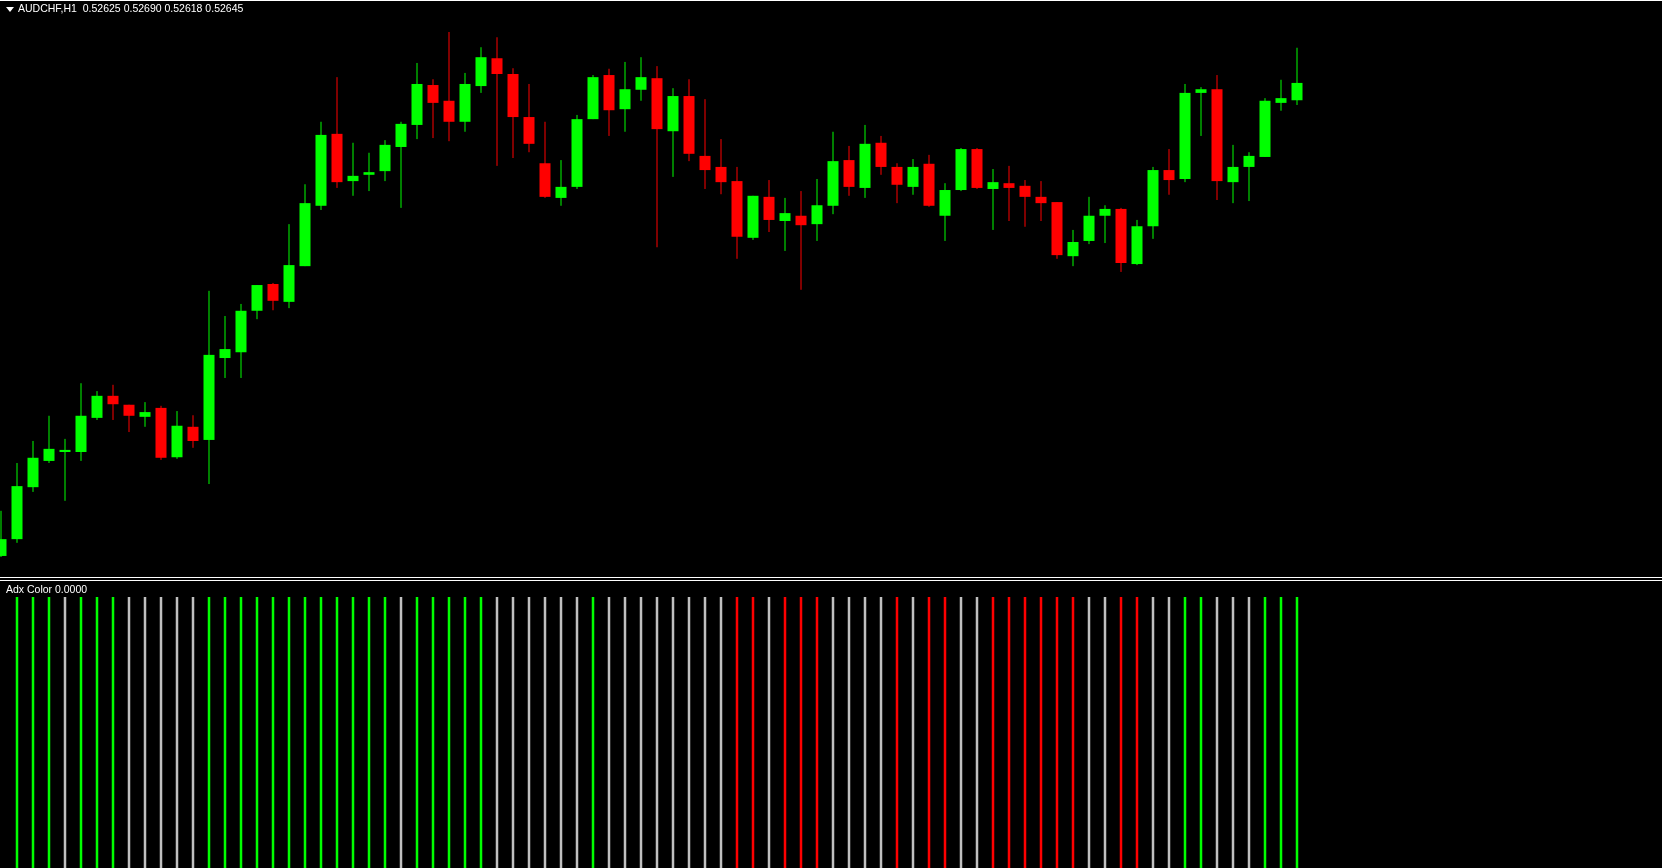 The height and width of the screenshot is (868, 1662). Describe the element at coordinates (131, 8) in the screenshot. I see `chart-title: AUDCHF,H1 0.52625 0.52690 0.52618 0.52645` at that location.